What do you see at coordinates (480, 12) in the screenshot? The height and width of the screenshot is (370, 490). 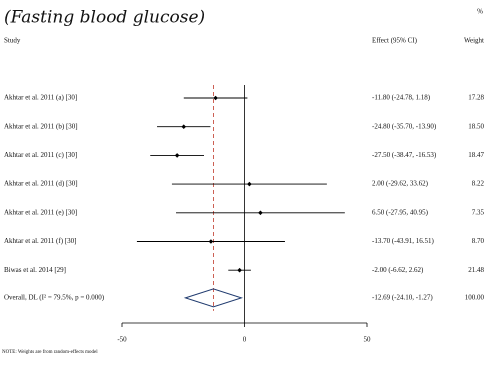 I see `weight-unit: %` at bounding box center [480, 12].